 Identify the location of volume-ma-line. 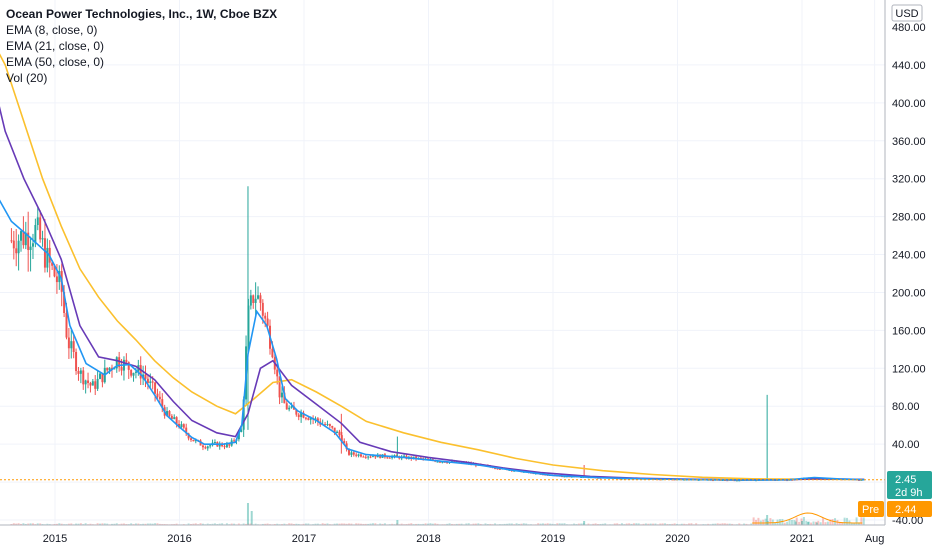
(807, 518).